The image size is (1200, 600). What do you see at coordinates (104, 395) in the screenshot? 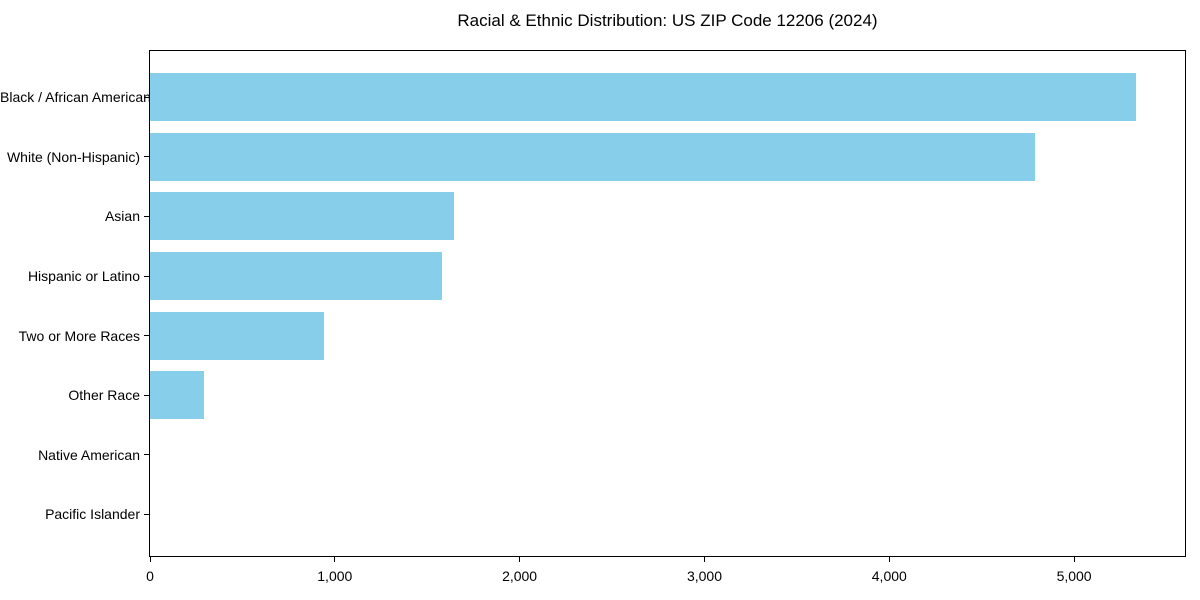
I see `y-tick-label-other-race: Other Race` at bounding box center [104, 395].